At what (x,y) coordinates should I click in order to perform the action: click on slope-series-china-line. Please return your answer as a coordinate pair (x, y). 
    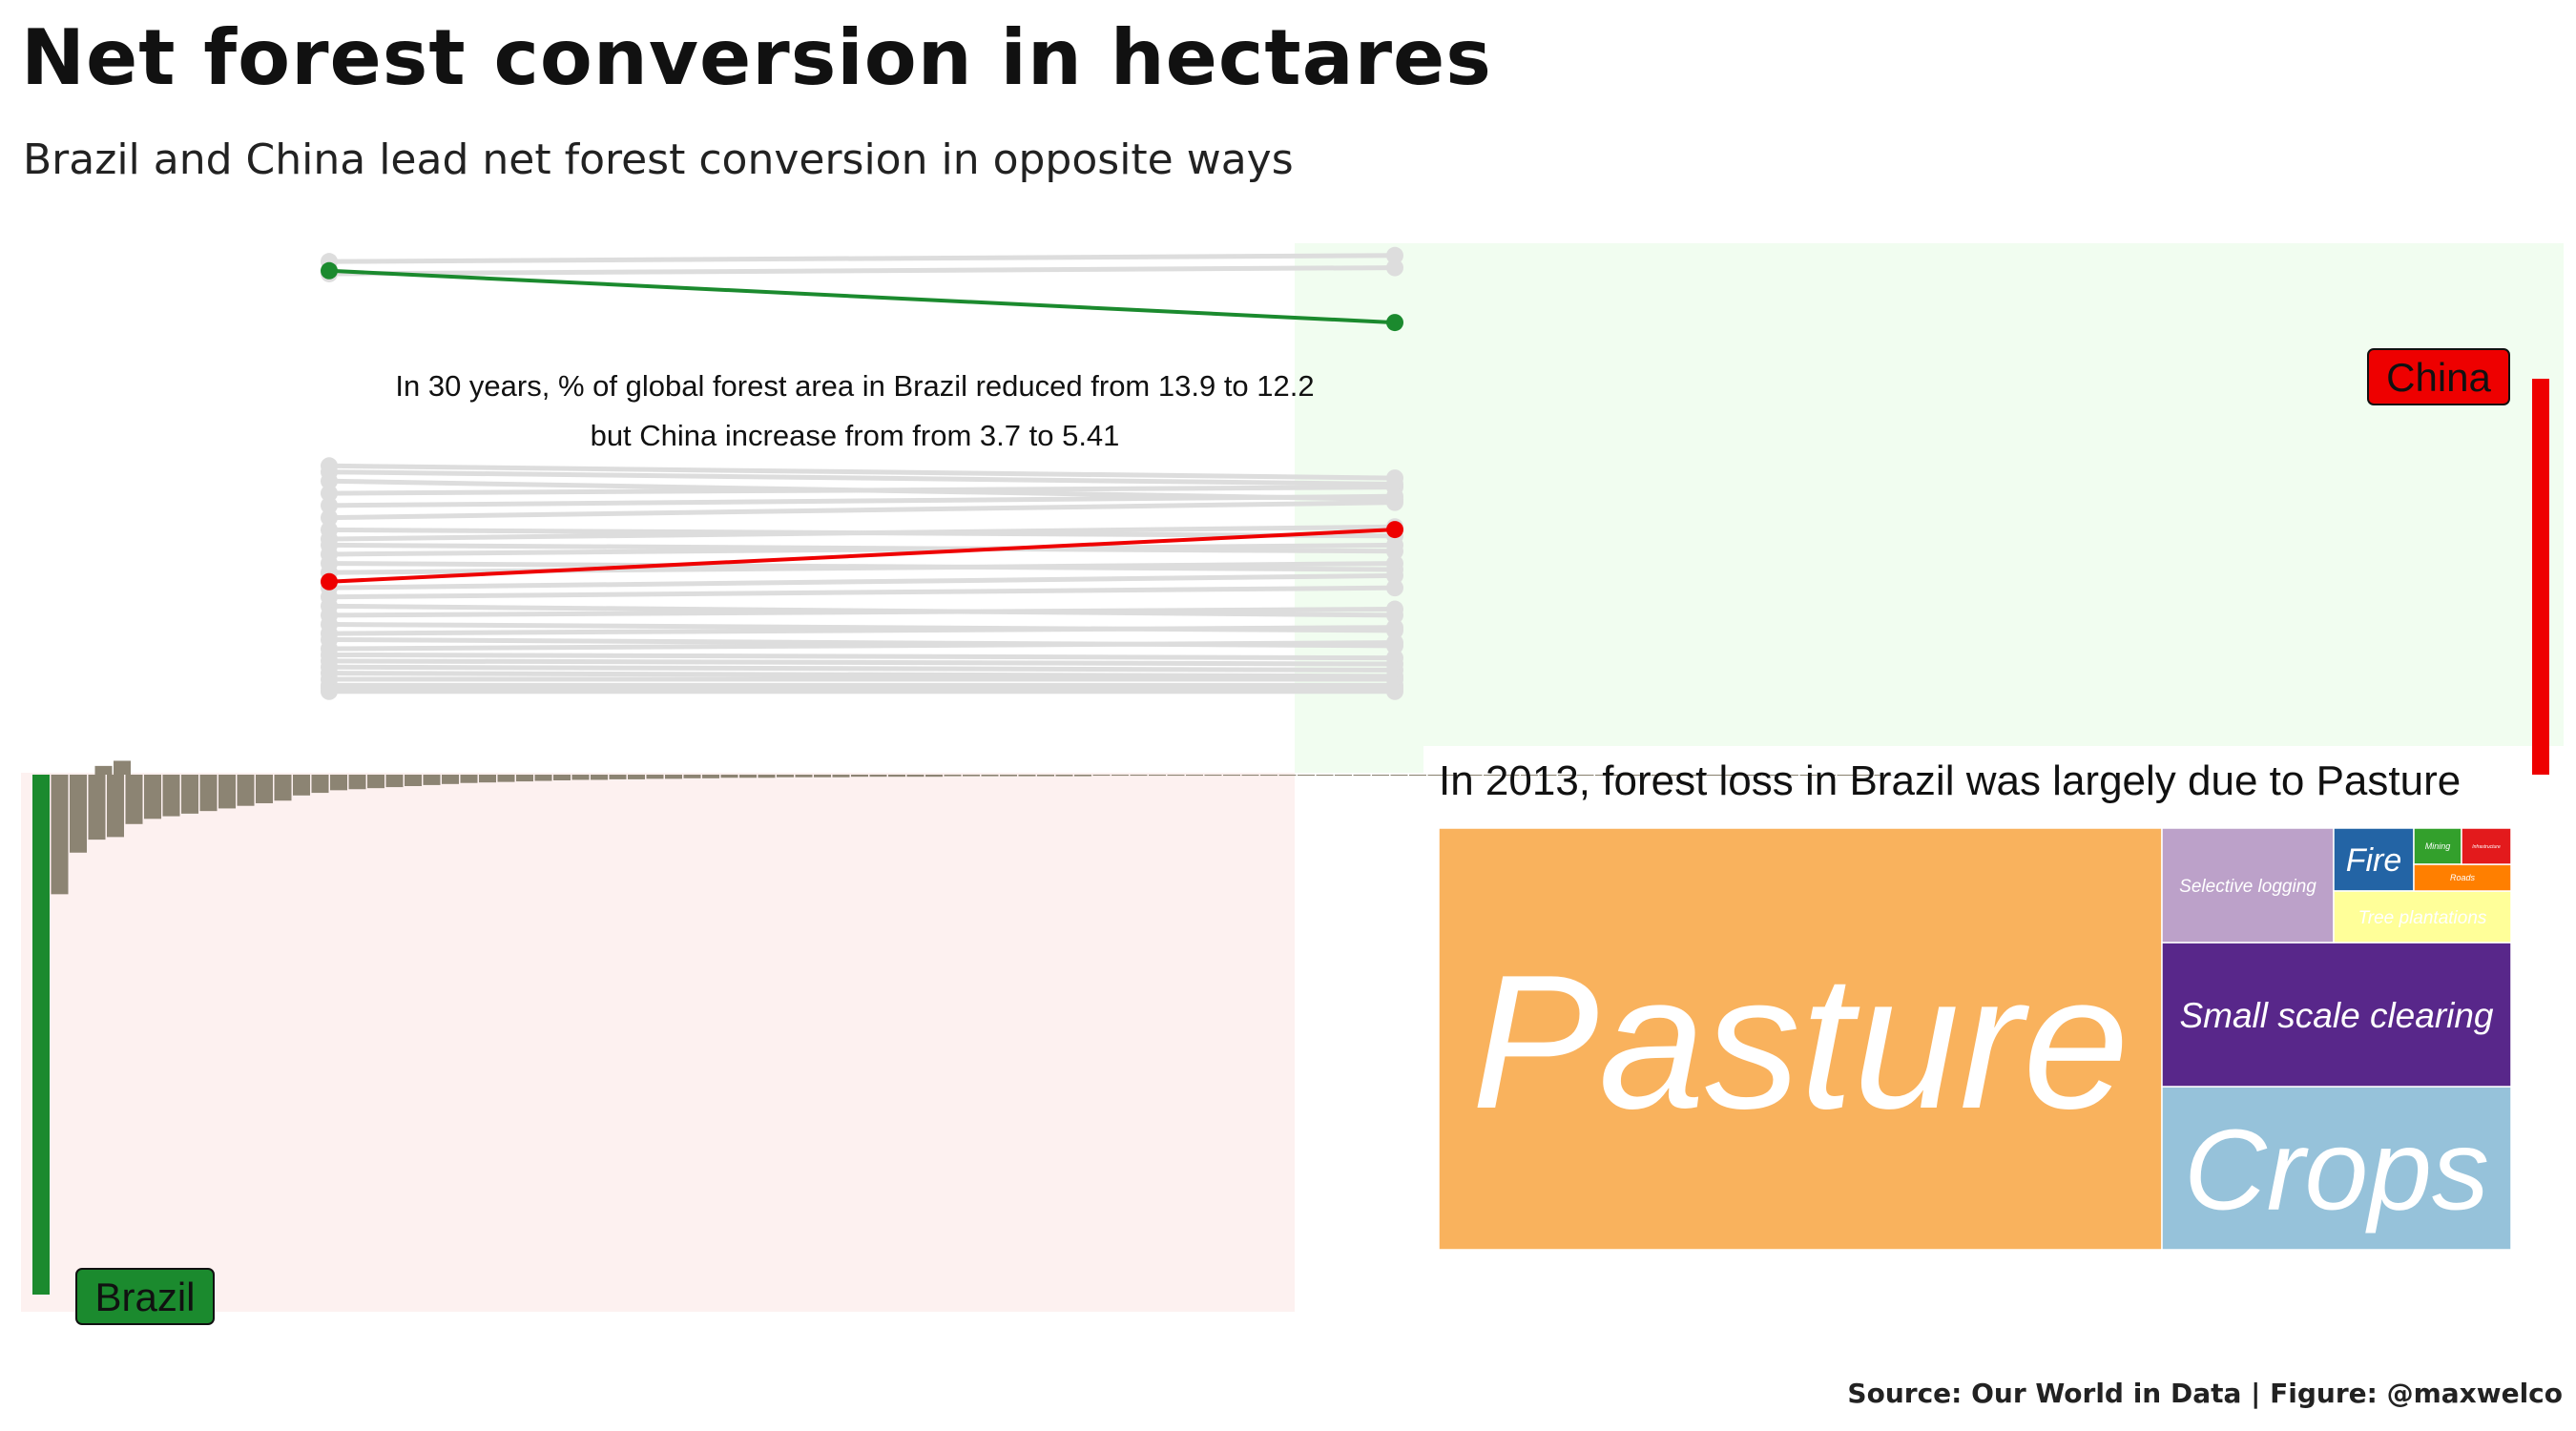
    Looking at the image, I should click on (862, 556).